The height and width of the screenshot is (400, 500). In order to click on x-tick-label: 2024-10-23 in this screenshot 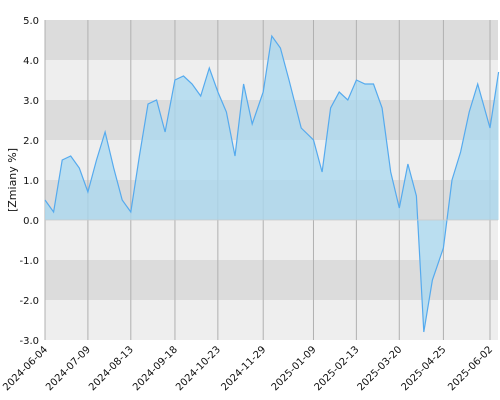, I will do `click(198, 368)`.